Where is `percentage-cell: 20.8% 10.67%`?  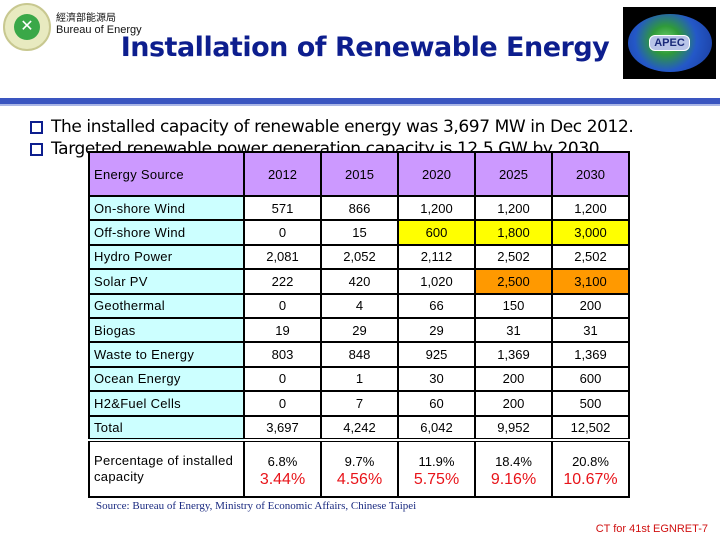
percentage-cell: 20.8% 10.67% is located at coordinates (590, 467).